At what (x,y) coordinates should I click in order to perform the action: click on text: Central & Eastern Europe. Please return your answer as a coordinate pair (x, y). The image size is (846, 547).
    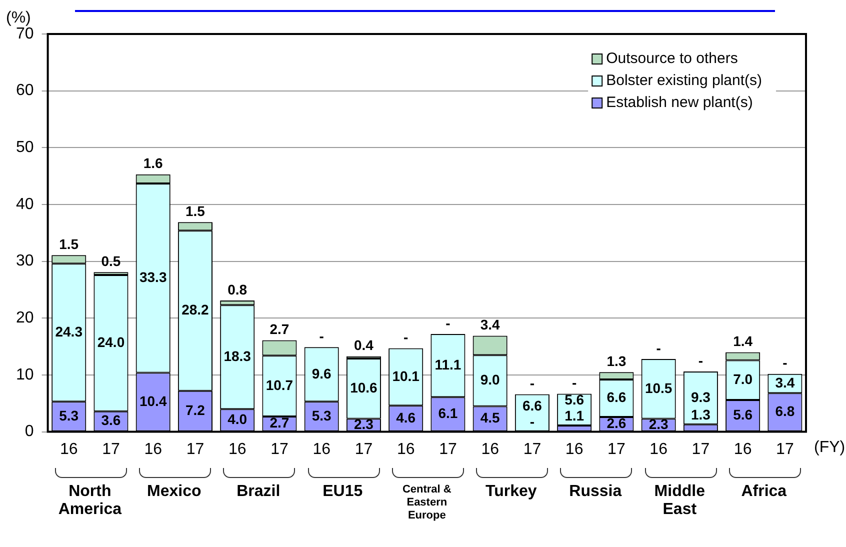
    Looking at the image, I should click on (427, 502).